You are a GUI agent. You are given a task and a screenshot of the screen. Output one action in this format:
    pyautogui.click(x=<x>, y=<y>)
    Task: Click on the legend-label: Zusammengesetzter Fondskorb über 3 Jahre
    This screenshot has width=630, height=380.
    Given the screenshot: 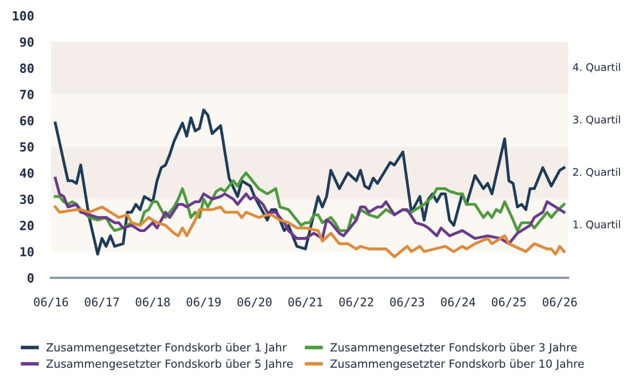 What is the action you would take?
    pyautogui.click(x=453, y=348)
    